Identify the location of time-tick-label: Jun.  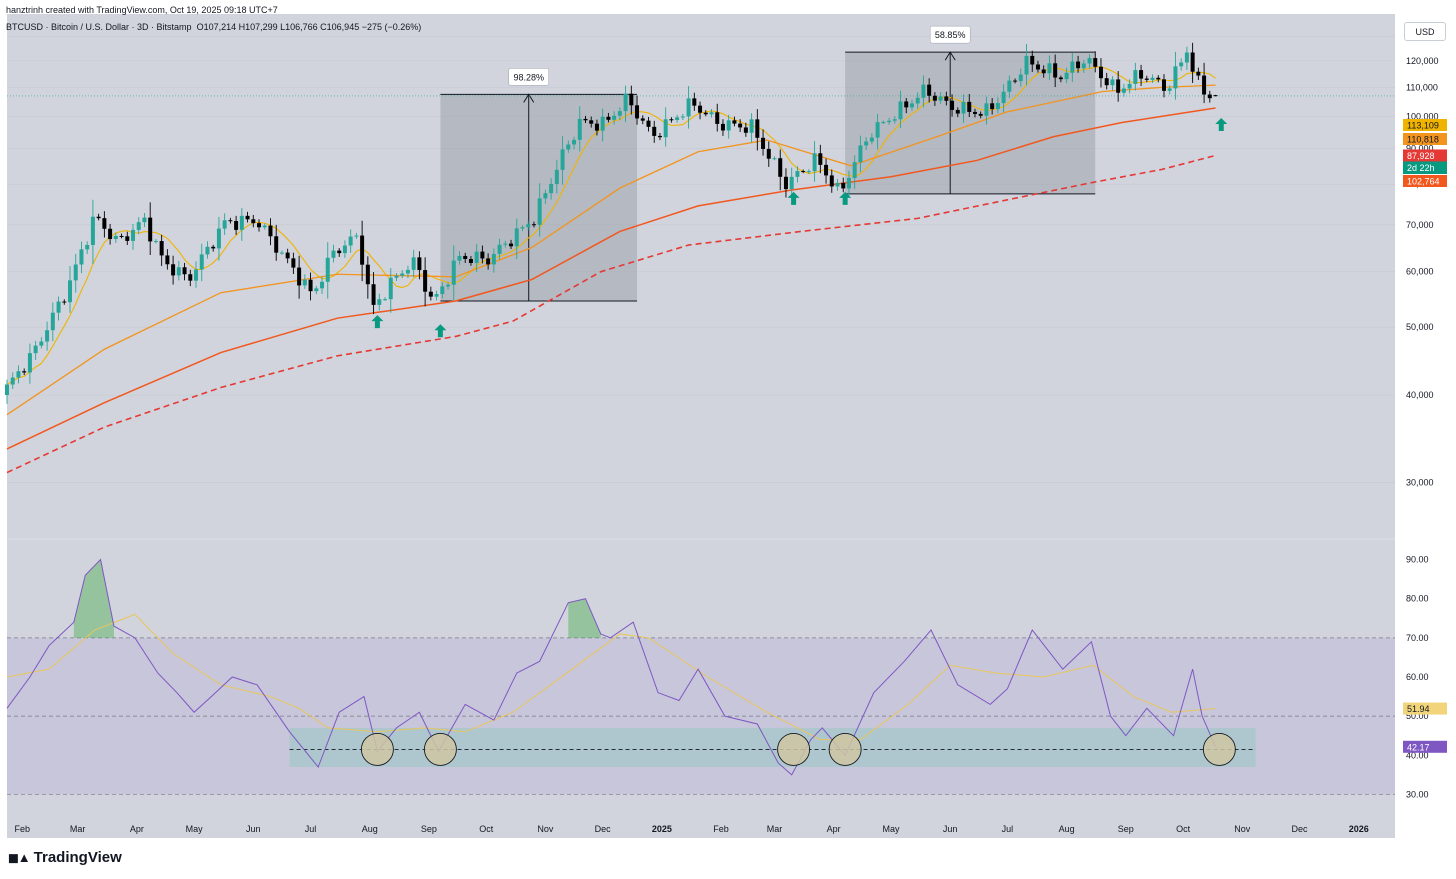
(253, 829).